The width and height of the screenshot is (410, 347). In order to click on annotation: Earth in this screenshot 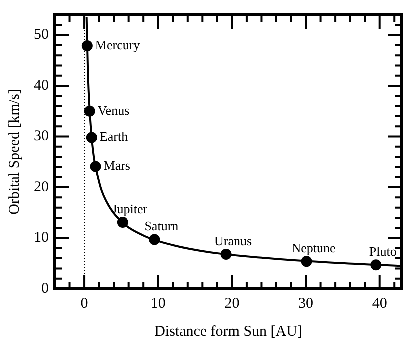, I will do `click(114, 136)`.